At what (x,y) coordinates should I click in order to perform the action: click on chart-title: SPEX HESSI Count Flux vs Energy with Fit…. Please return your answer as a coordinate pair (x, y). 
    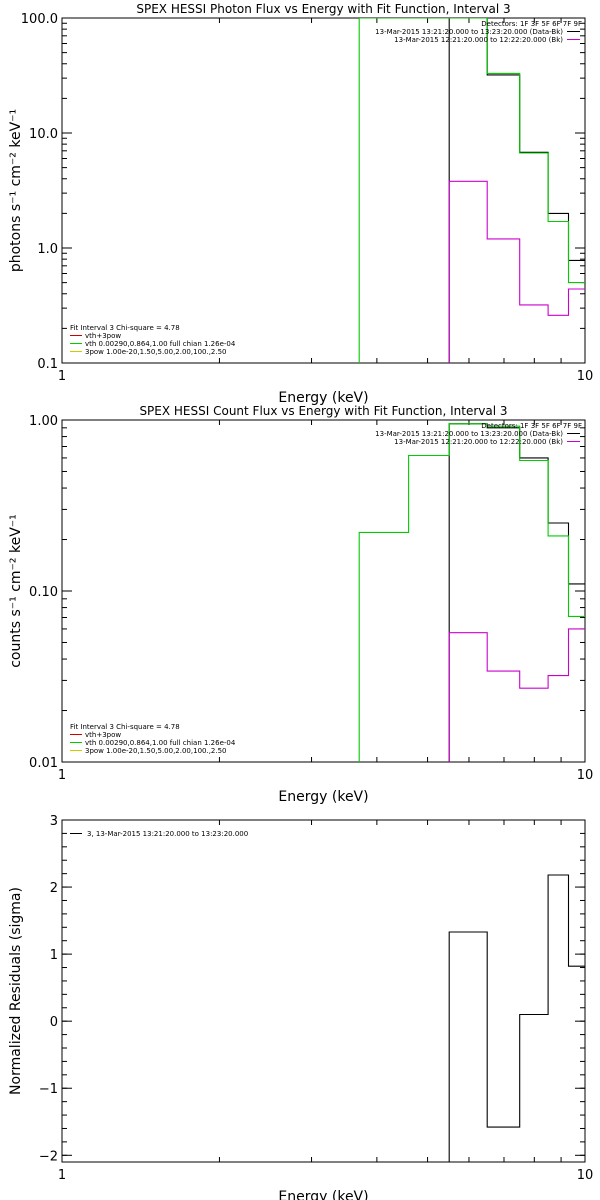
    Looking at the image, I should click on (323, 411).